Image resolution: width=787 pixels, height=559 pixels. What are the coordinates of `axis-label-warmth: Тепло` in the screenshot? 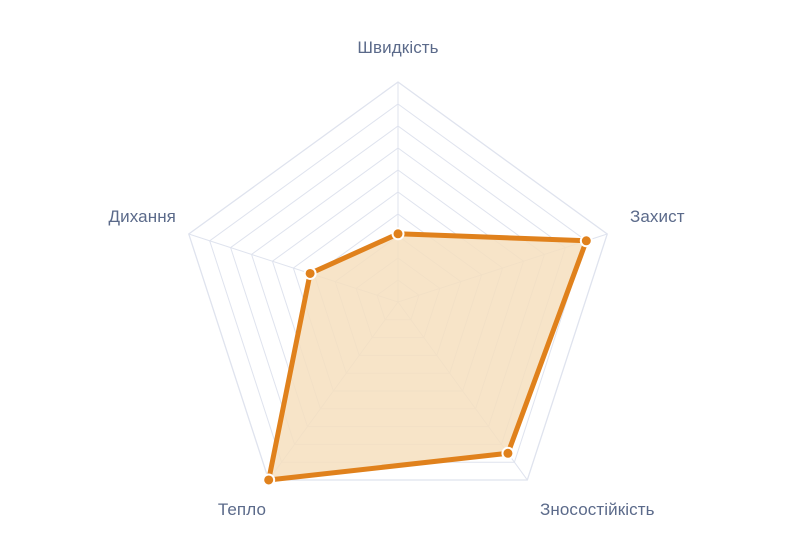 It's located at (241, 509).